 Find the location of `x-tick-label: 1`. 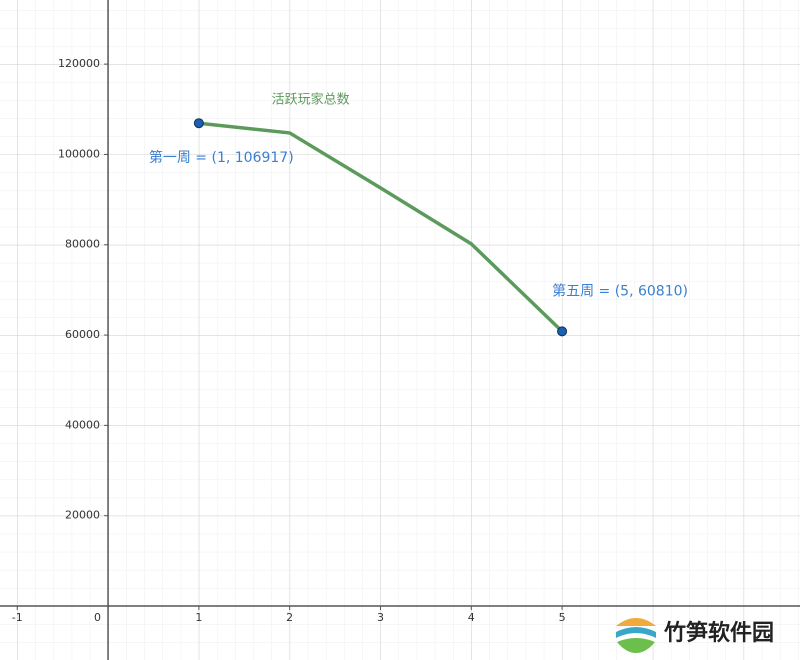

x-tick-label: 1 is located at coordinates (198, 617).